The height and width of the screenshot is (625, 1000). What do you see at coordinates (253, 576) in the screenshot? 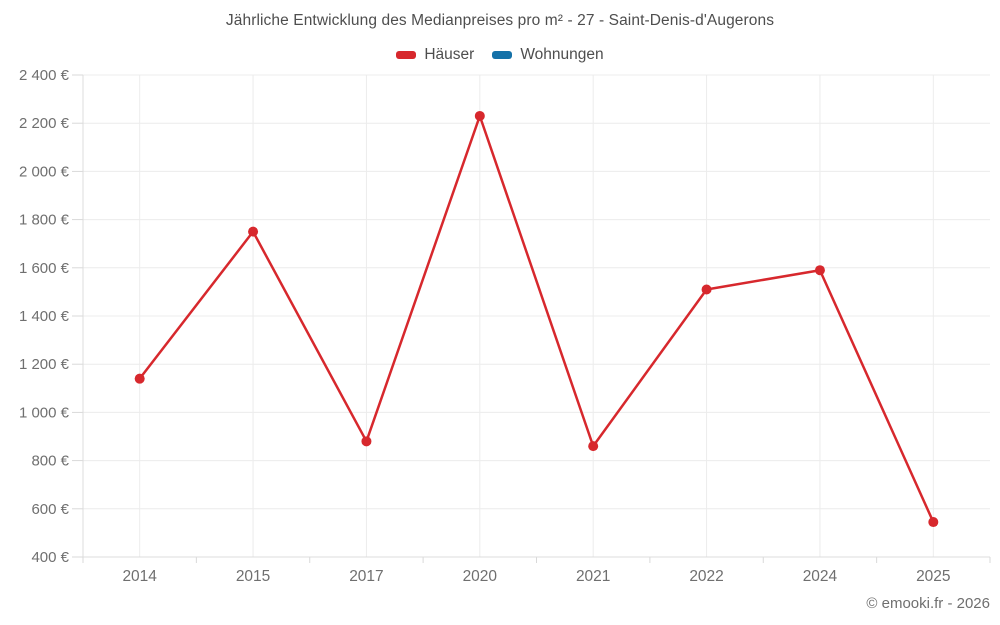
I see `x-tick-label: 2015` at bounding box center [253, 576].